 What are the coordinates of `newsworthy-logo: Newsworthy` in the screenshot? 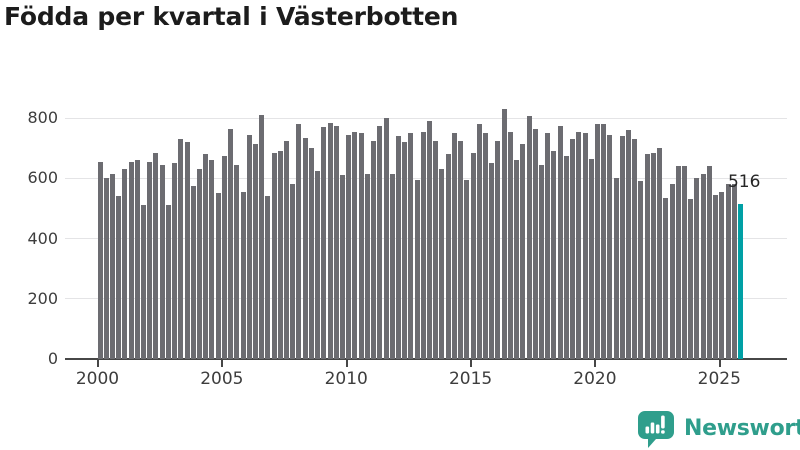 It's located at (718, 429).